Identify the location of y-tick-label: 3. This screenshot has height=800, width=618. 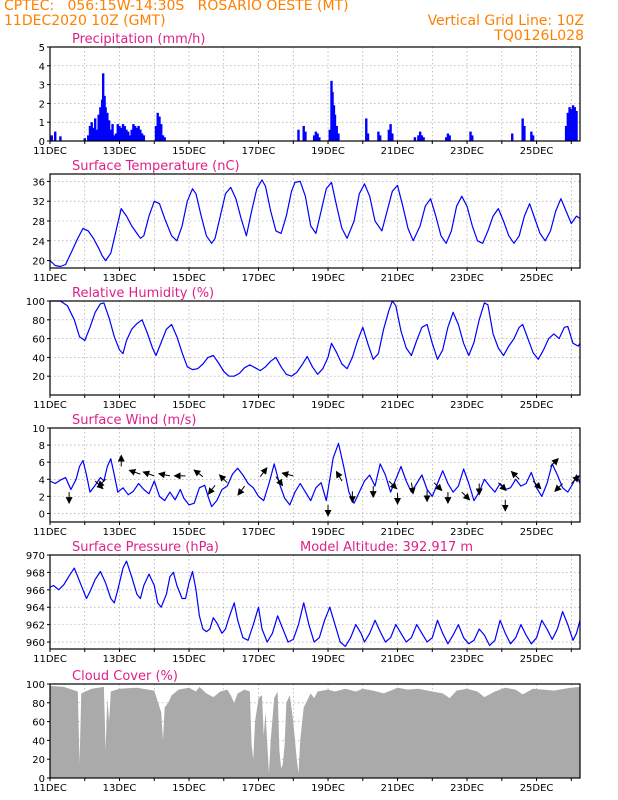
(42, 86).